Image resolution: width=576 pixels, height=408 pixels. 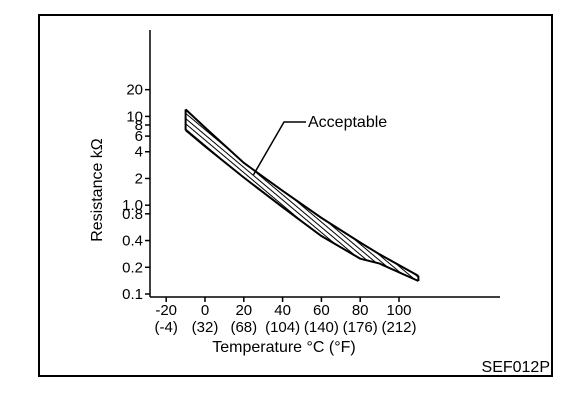 I want to click on x-tick-label-celsius: 20, so click(x=243, y=310).